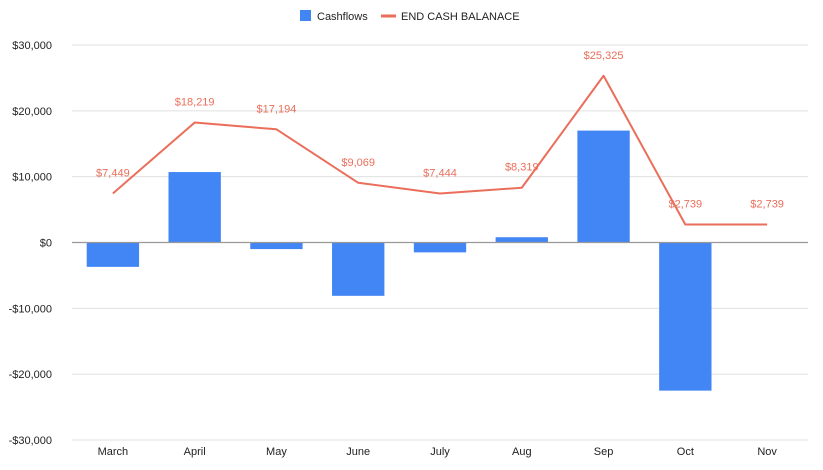 This screenshot has width=823, height=470. What do you see at coordinates (277, 109) in the screenshot?
I see `data-label-may: $17,194` at bounding box center [277, 109].